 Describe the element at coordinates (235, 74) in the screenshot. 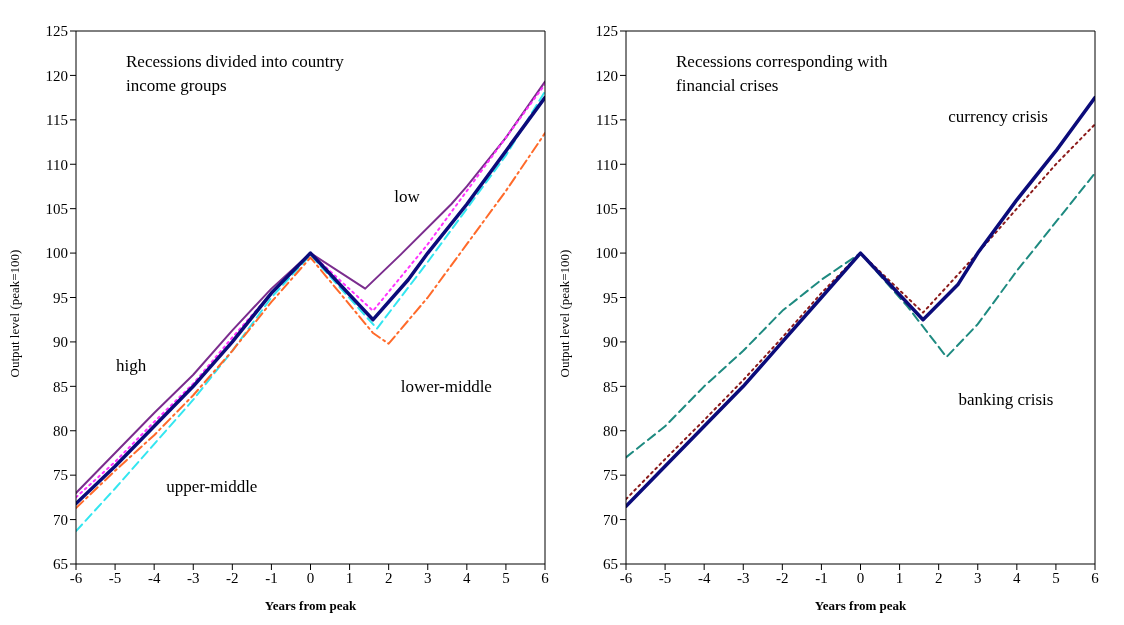

I see `text: Recessions divided into country income groups` at that location.